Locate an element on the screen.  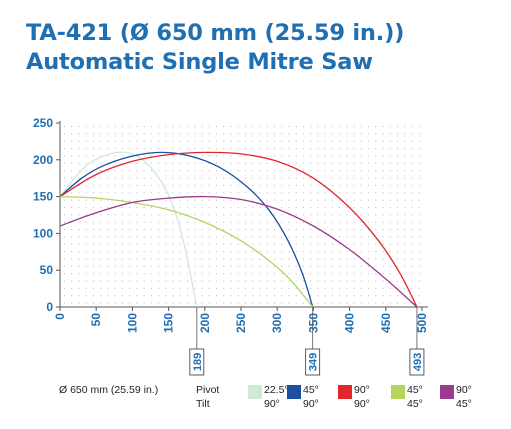
x-tick-label: 350 is located at coordinates (313, 323).